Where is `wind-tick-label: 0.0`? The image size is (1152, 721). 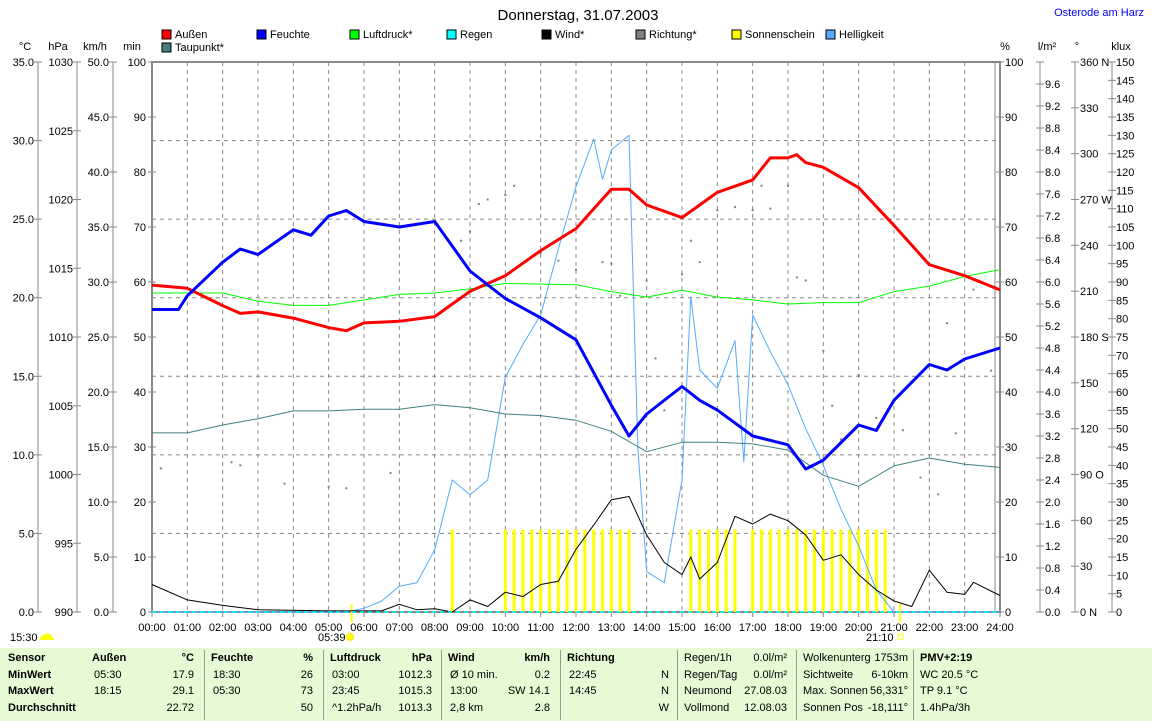 wind-tick-label: 0.0 is located at coordinates (101, 613).